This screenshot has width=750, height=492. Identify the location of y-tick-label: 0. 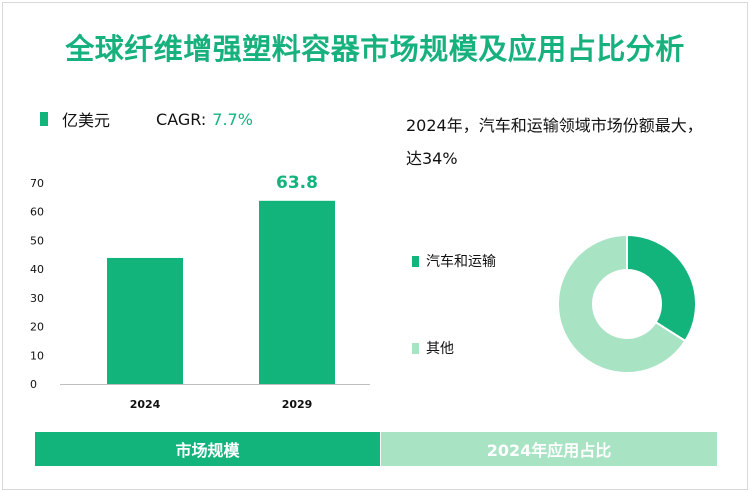
(33, 384).